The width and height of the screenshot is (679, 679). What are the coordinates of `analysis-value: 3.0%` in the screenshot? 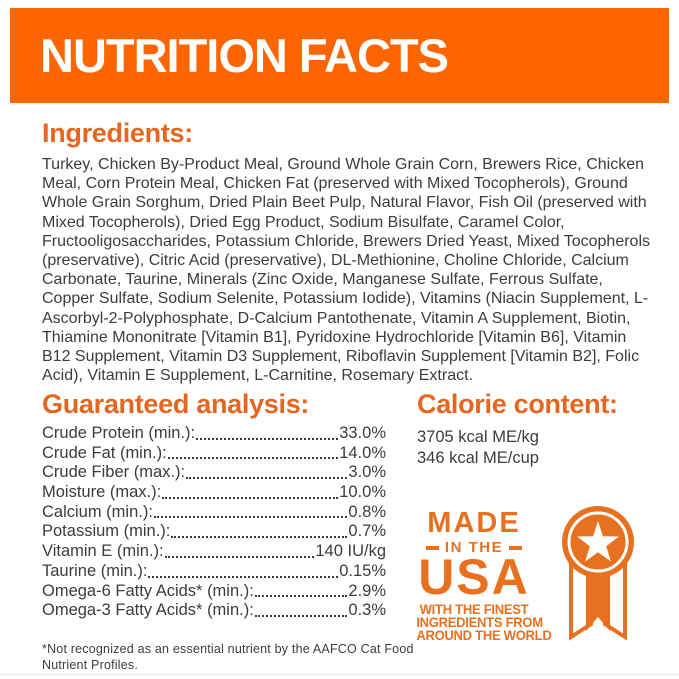 It's located at (367, 472).